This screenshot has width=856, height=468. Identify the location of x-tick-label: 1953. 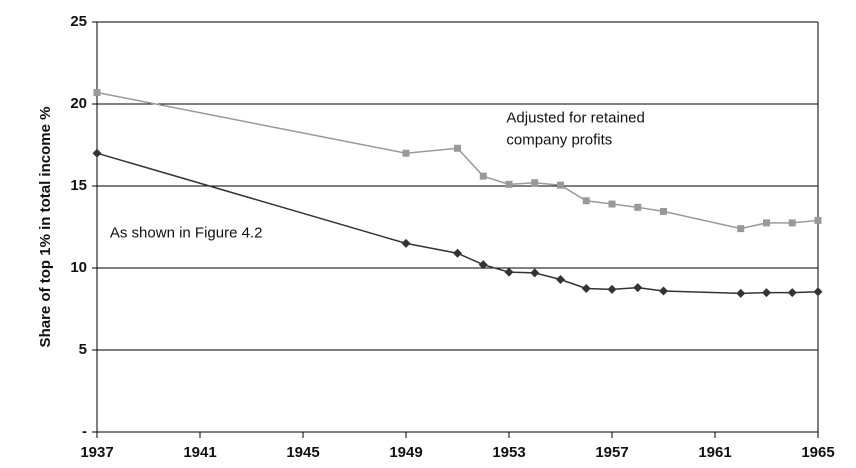
(508, 452).